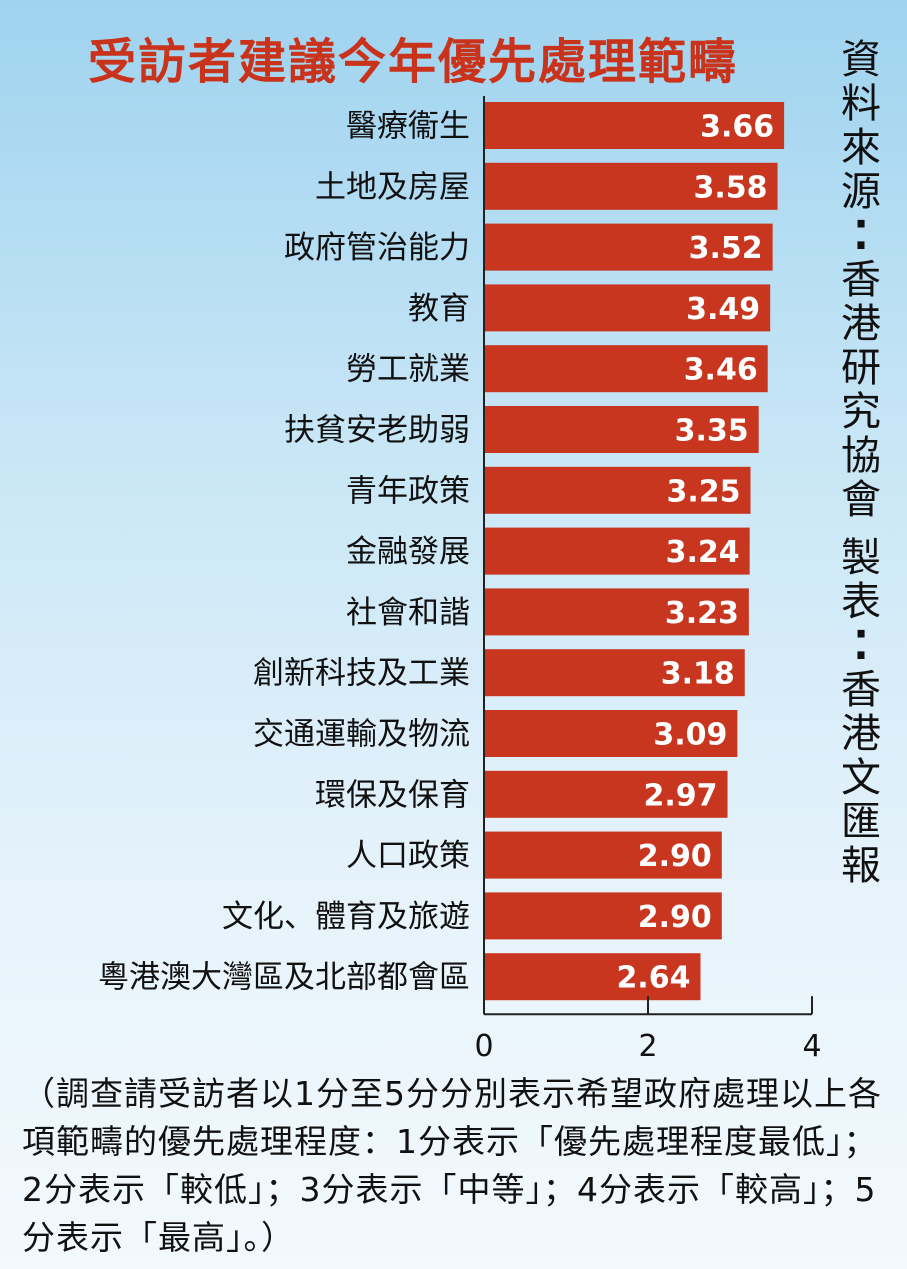 This screenshot has height=1269, width=907. Describe the element at coordinates (811, 1046) in the screenshot. I see `x-tick-label: 4` at that location.